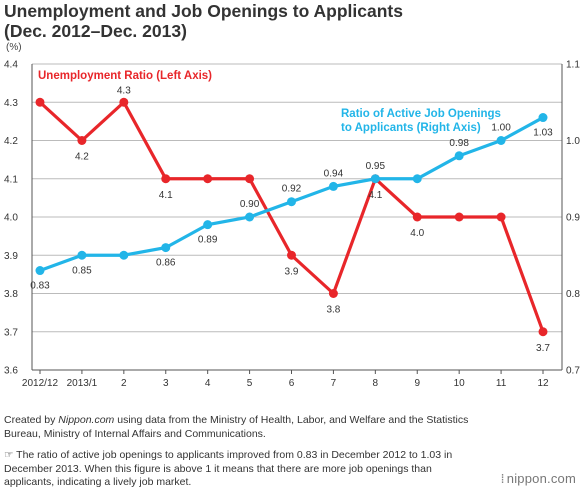 The image size is (584, 498). Describe the element at coordinates (421, 114) in the screenshot. I see `legend-job-openings-line1: Ratio of Active Job Openings` at that location.